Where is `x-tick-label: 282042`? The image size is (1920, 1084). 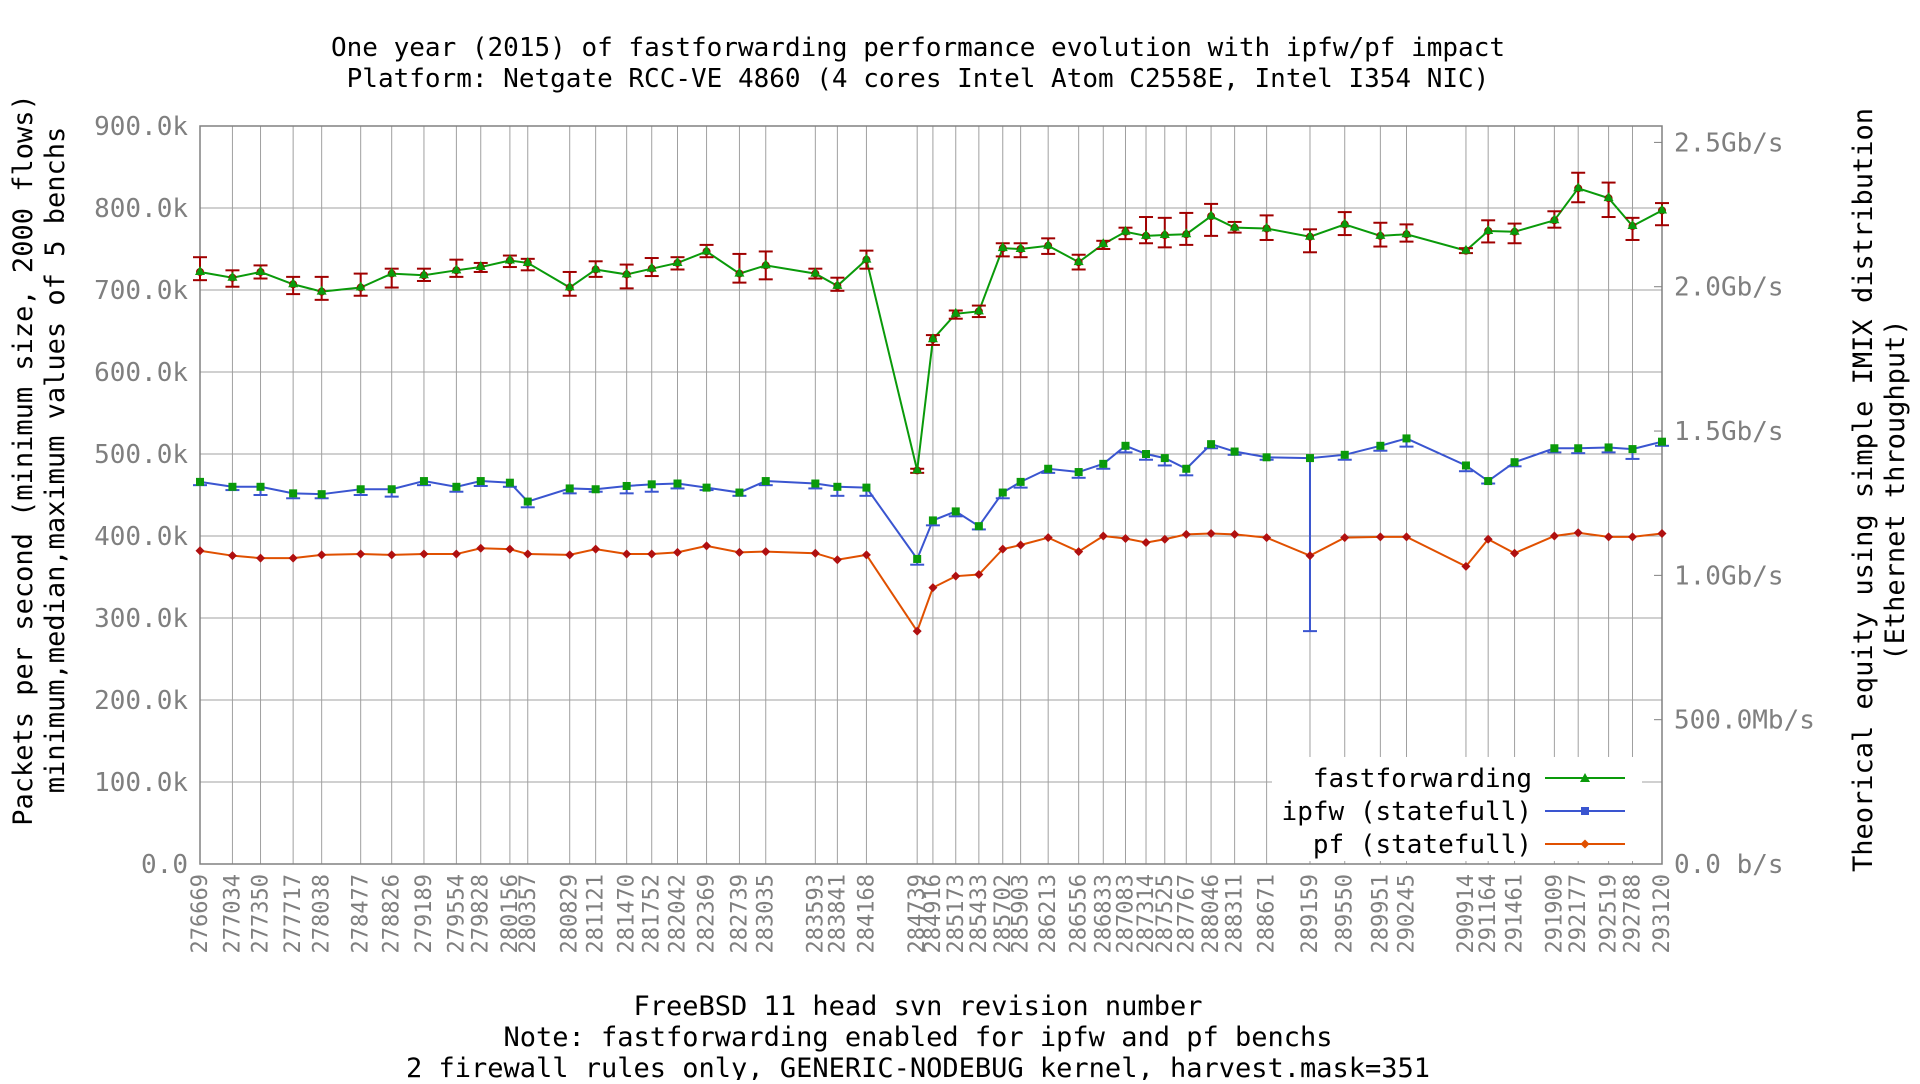 x-tick-label: 282042 is located at coordinates (677, 913).